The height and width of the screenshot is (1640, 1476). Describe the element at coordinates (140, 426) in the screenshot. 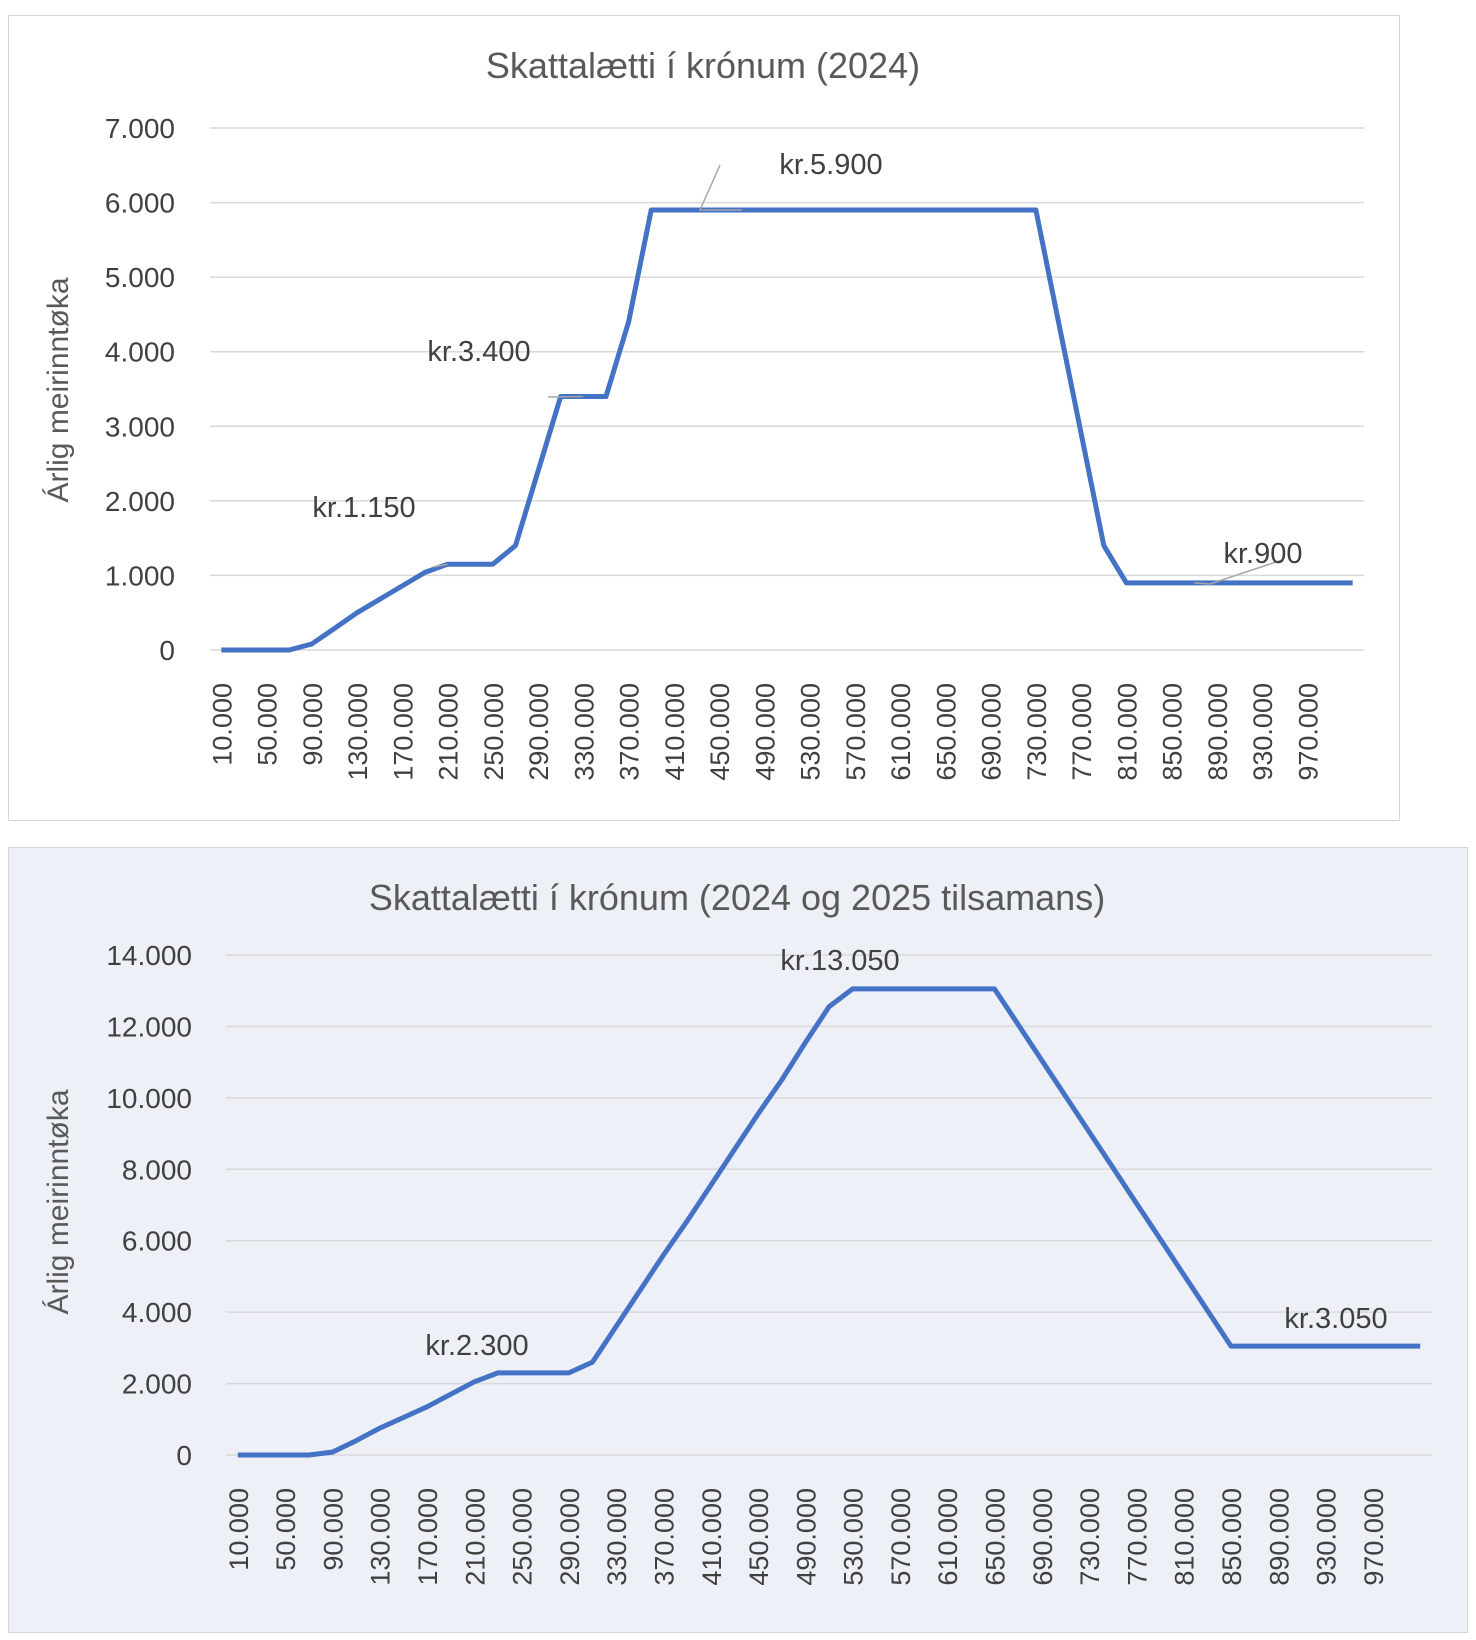

I see `y-tick-label: 3.000` at that location.